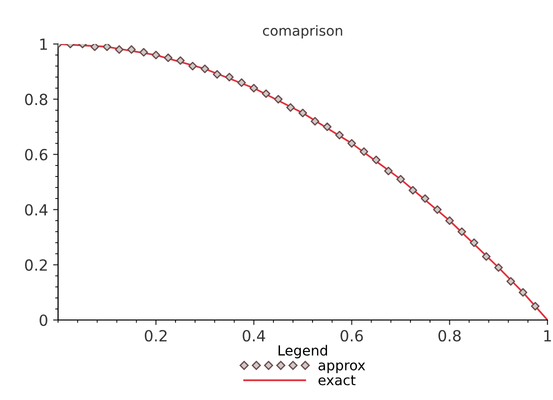 This screenshot has height=400, width=553. What do you see at coordinates (43, 44) in the screenshot?
I see `y-tick-label: 1` at bounding box center [43, 44].